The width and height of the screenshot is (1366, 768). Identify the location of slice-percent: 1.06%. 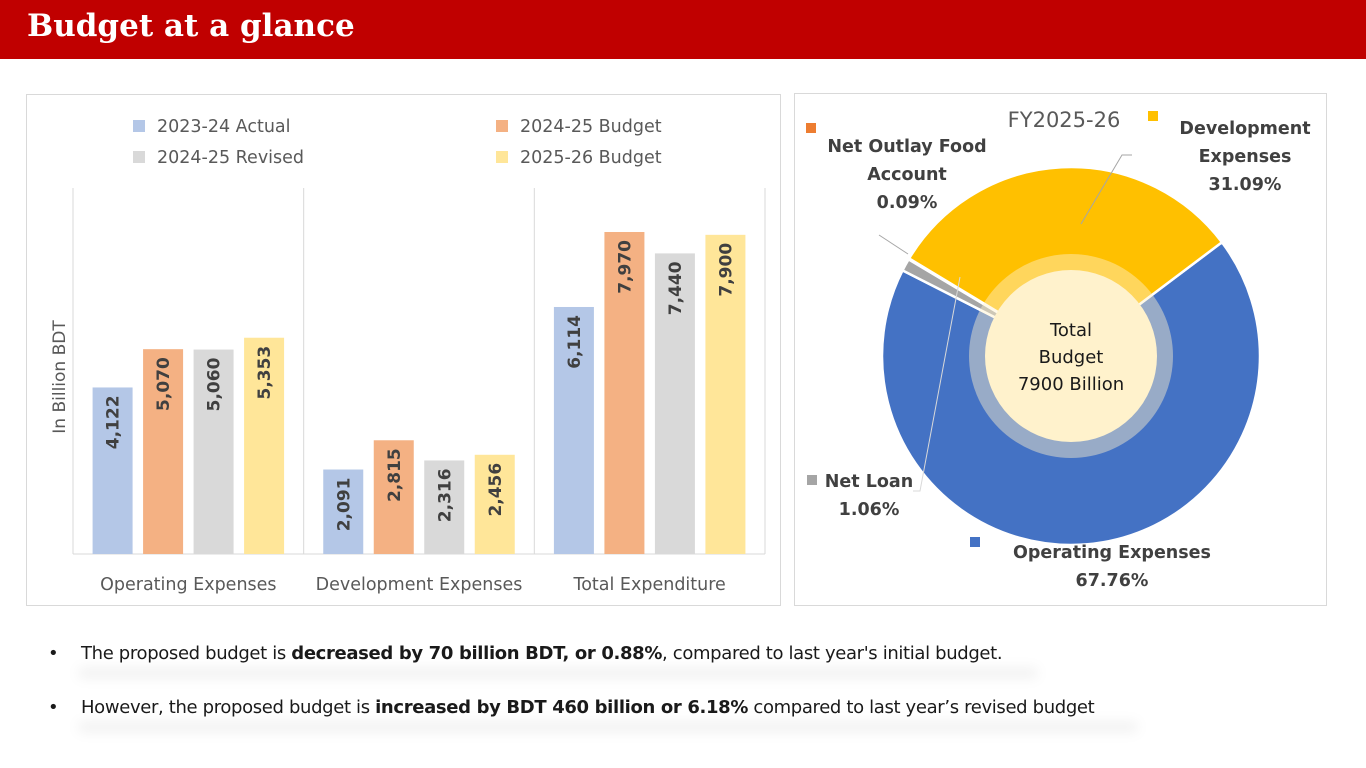
(869, 510).